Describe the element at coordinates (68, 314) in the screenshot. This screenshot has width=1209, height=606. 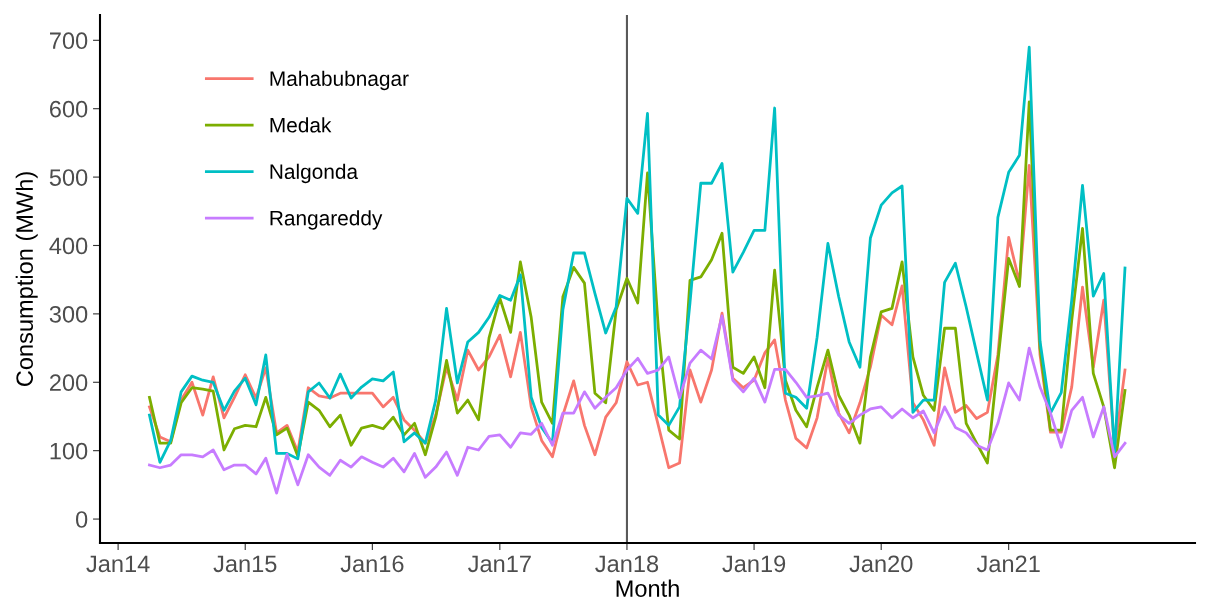
I see `y-tick-label: 300` at that location.